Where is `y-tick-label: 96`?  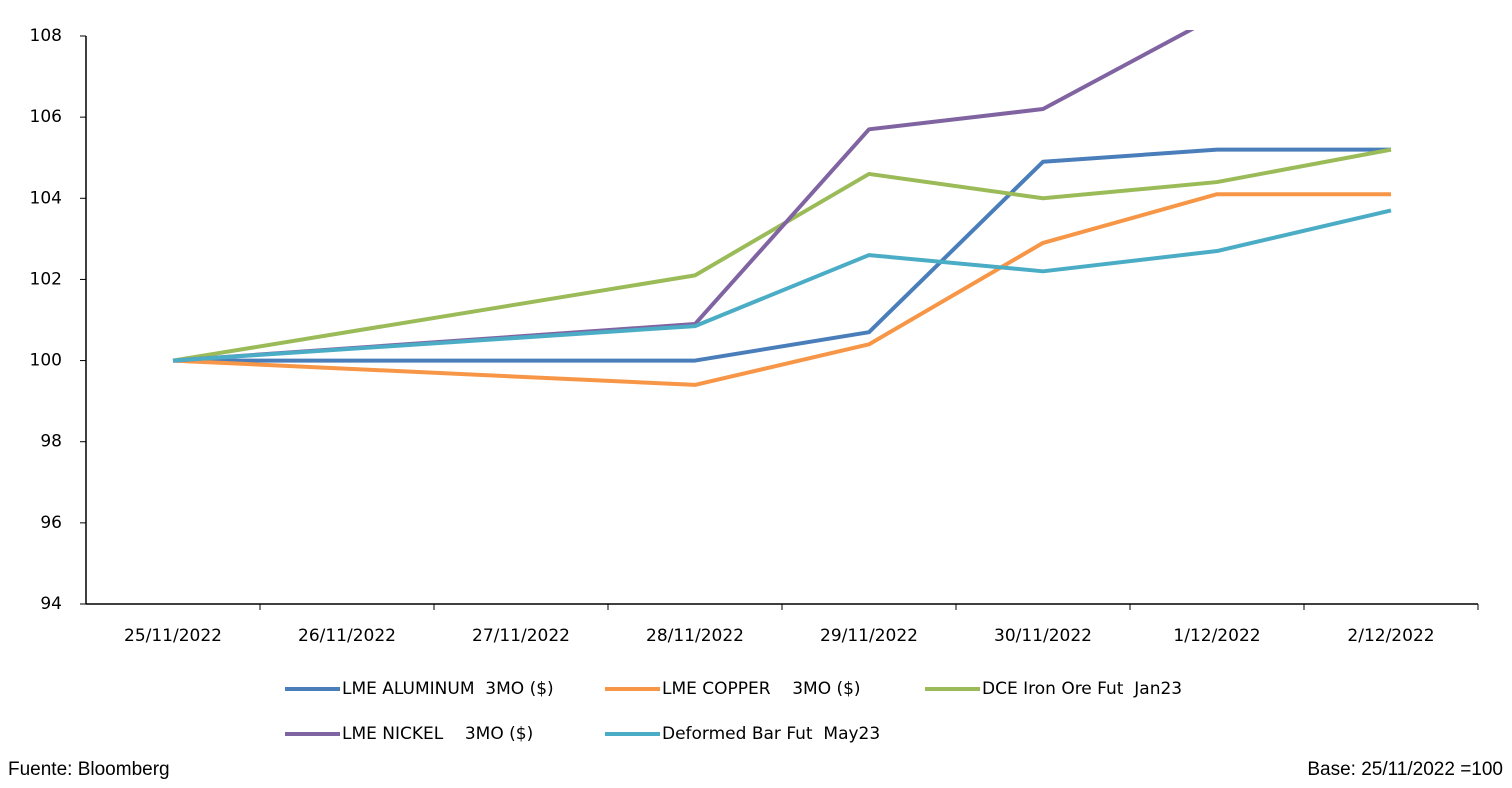
y-tick-label: 96 is located at coordinates (51, 523).